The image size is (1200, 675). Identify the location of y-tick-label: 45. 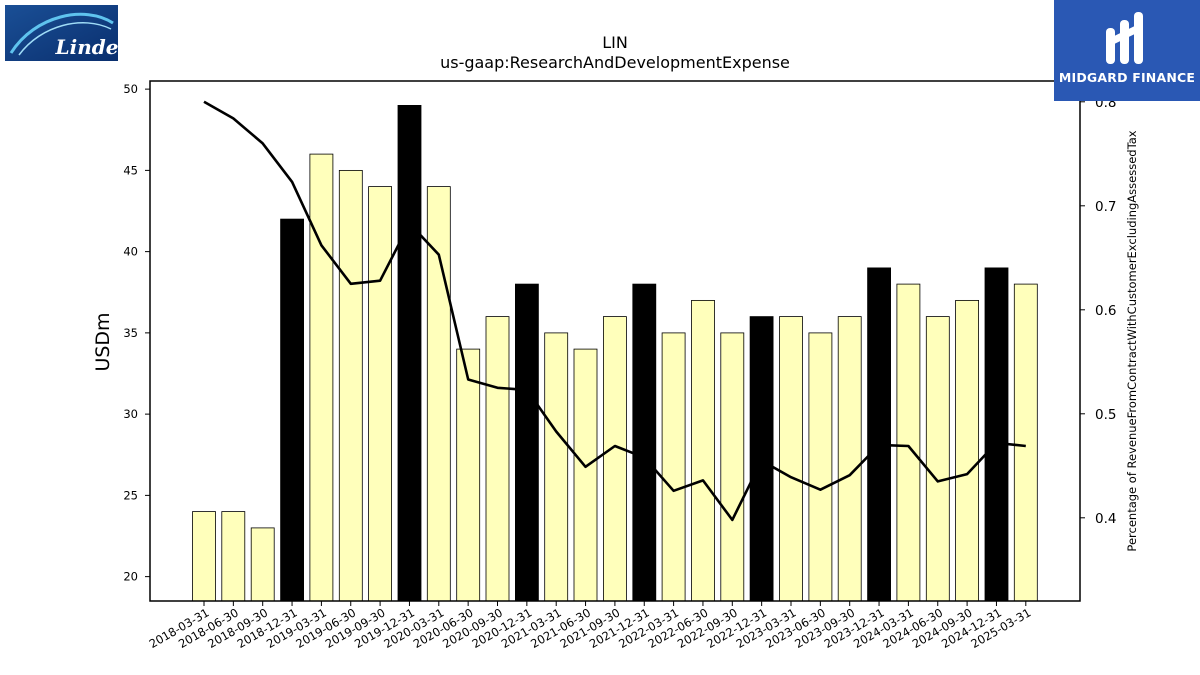
(130, 170).